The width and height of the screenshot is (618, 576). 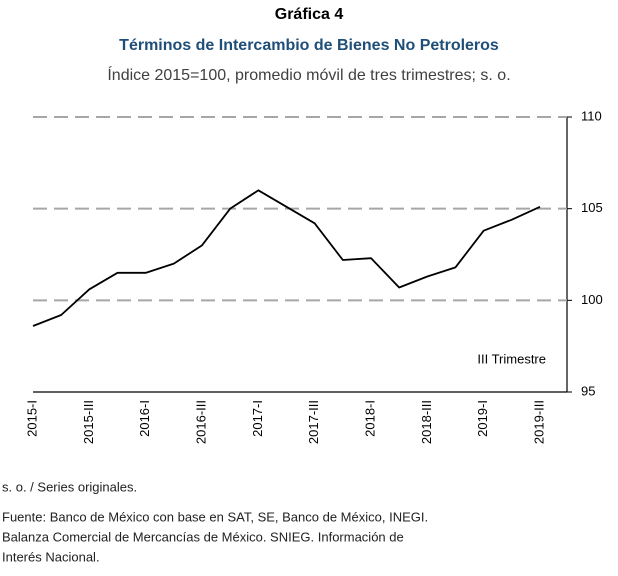 What do you see at coordinates (538, 422) in the screenshot?
I see `x-tick-label: 2019-III` at bounding box center [538, 422].